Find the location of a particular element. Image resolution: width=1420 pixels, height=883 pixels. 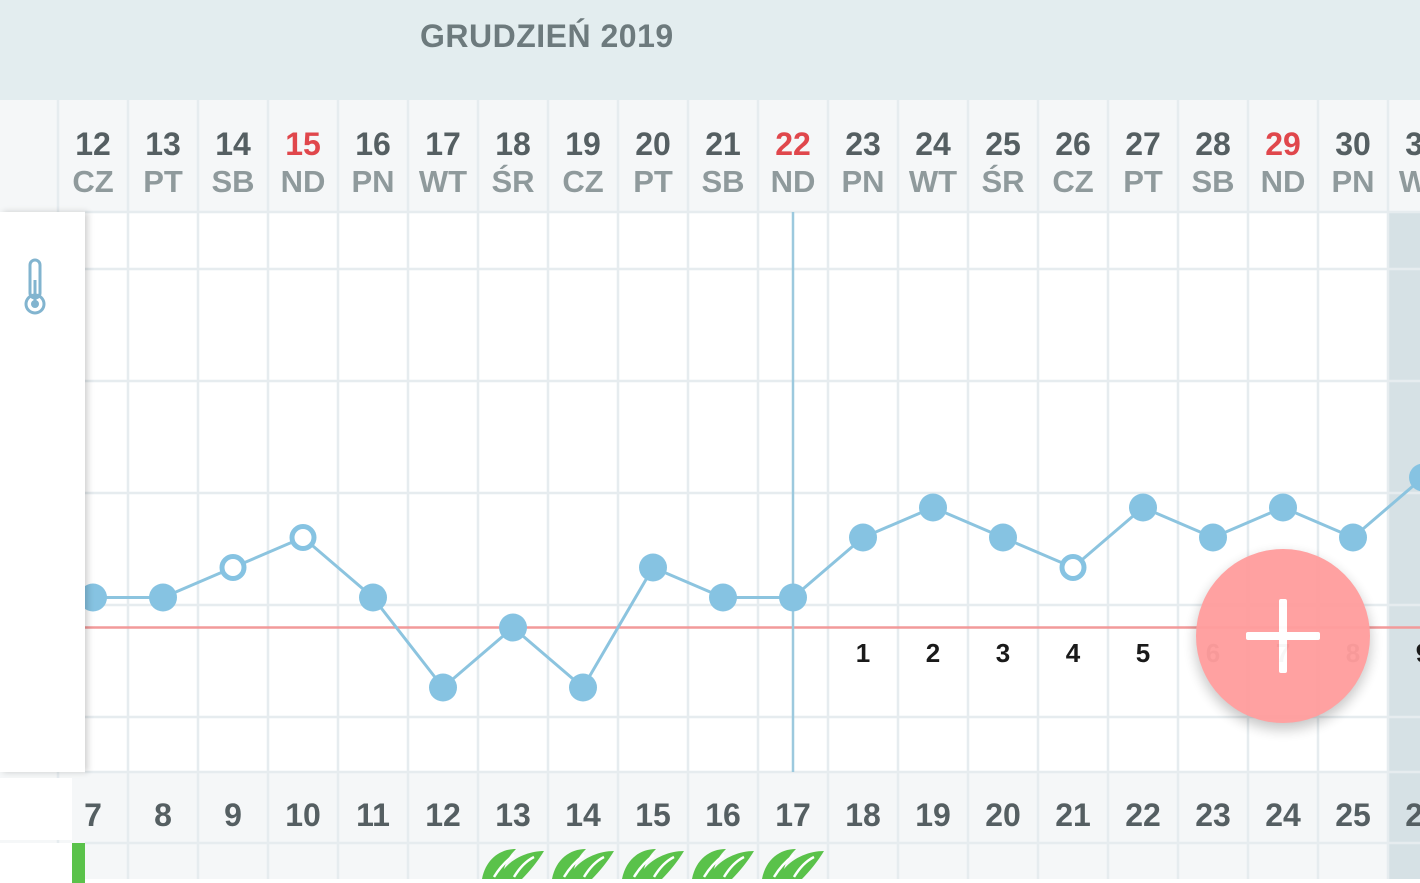

cycle-day-number: 19 is located at coordinates (933, 815).